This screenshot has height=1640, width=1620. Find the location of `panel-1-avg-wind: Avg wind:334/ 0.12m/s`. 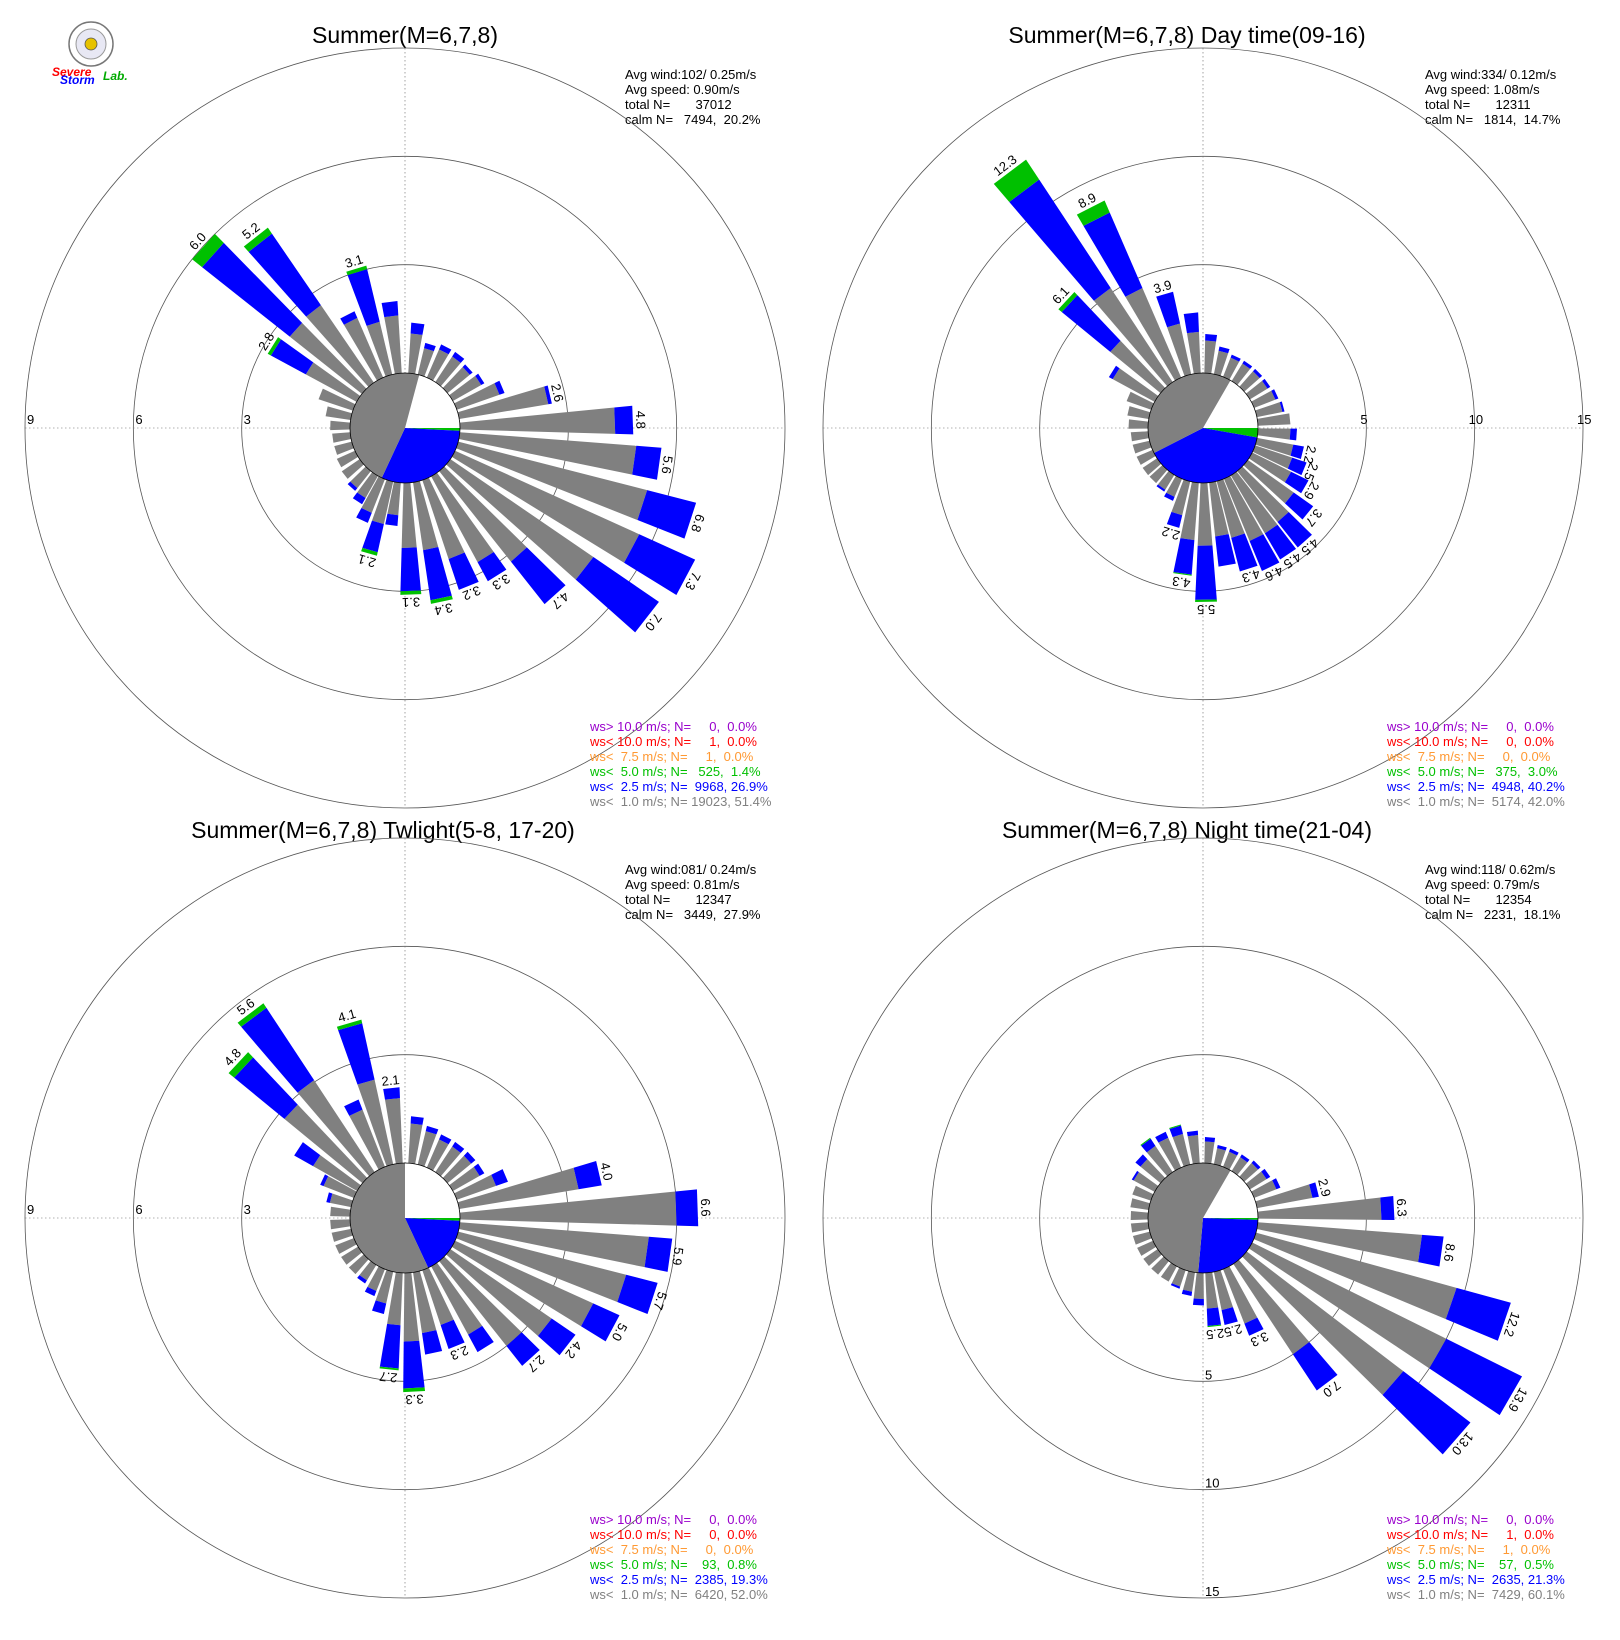

panel-1-avg-wind: Avg wind:334/ 0.12m/s is located at coordinates (1491, 74).